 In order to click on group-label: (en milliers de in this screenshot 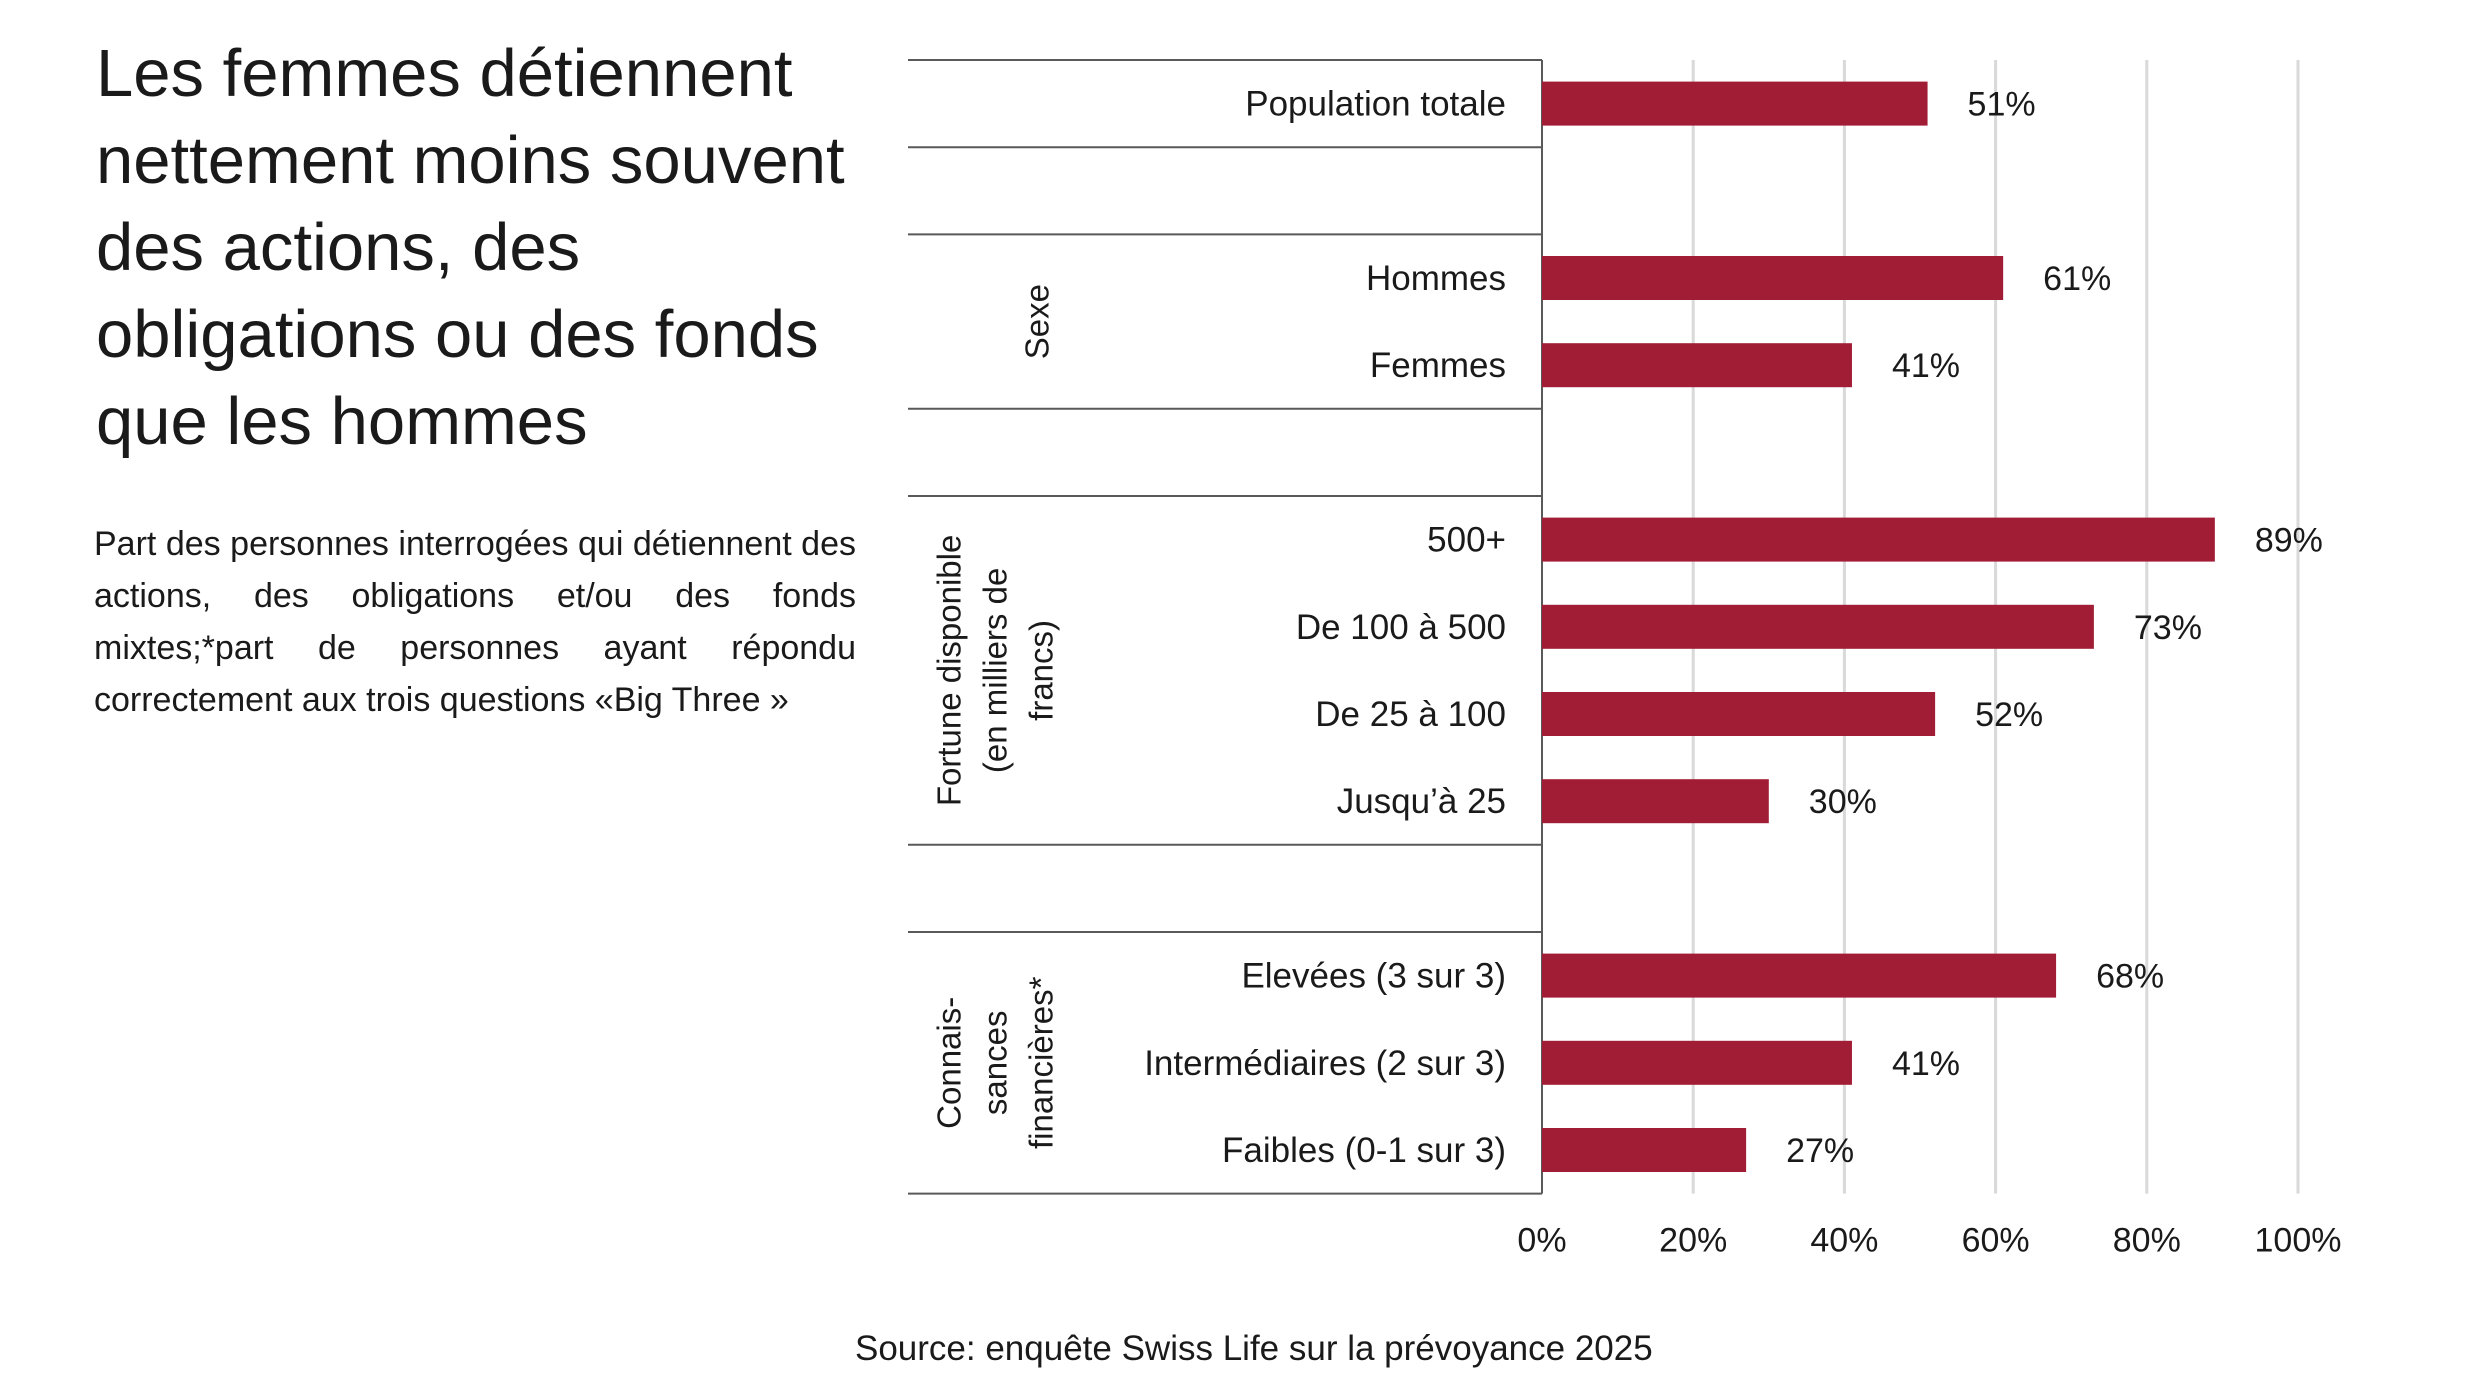, I will do `click(995, 670)`.